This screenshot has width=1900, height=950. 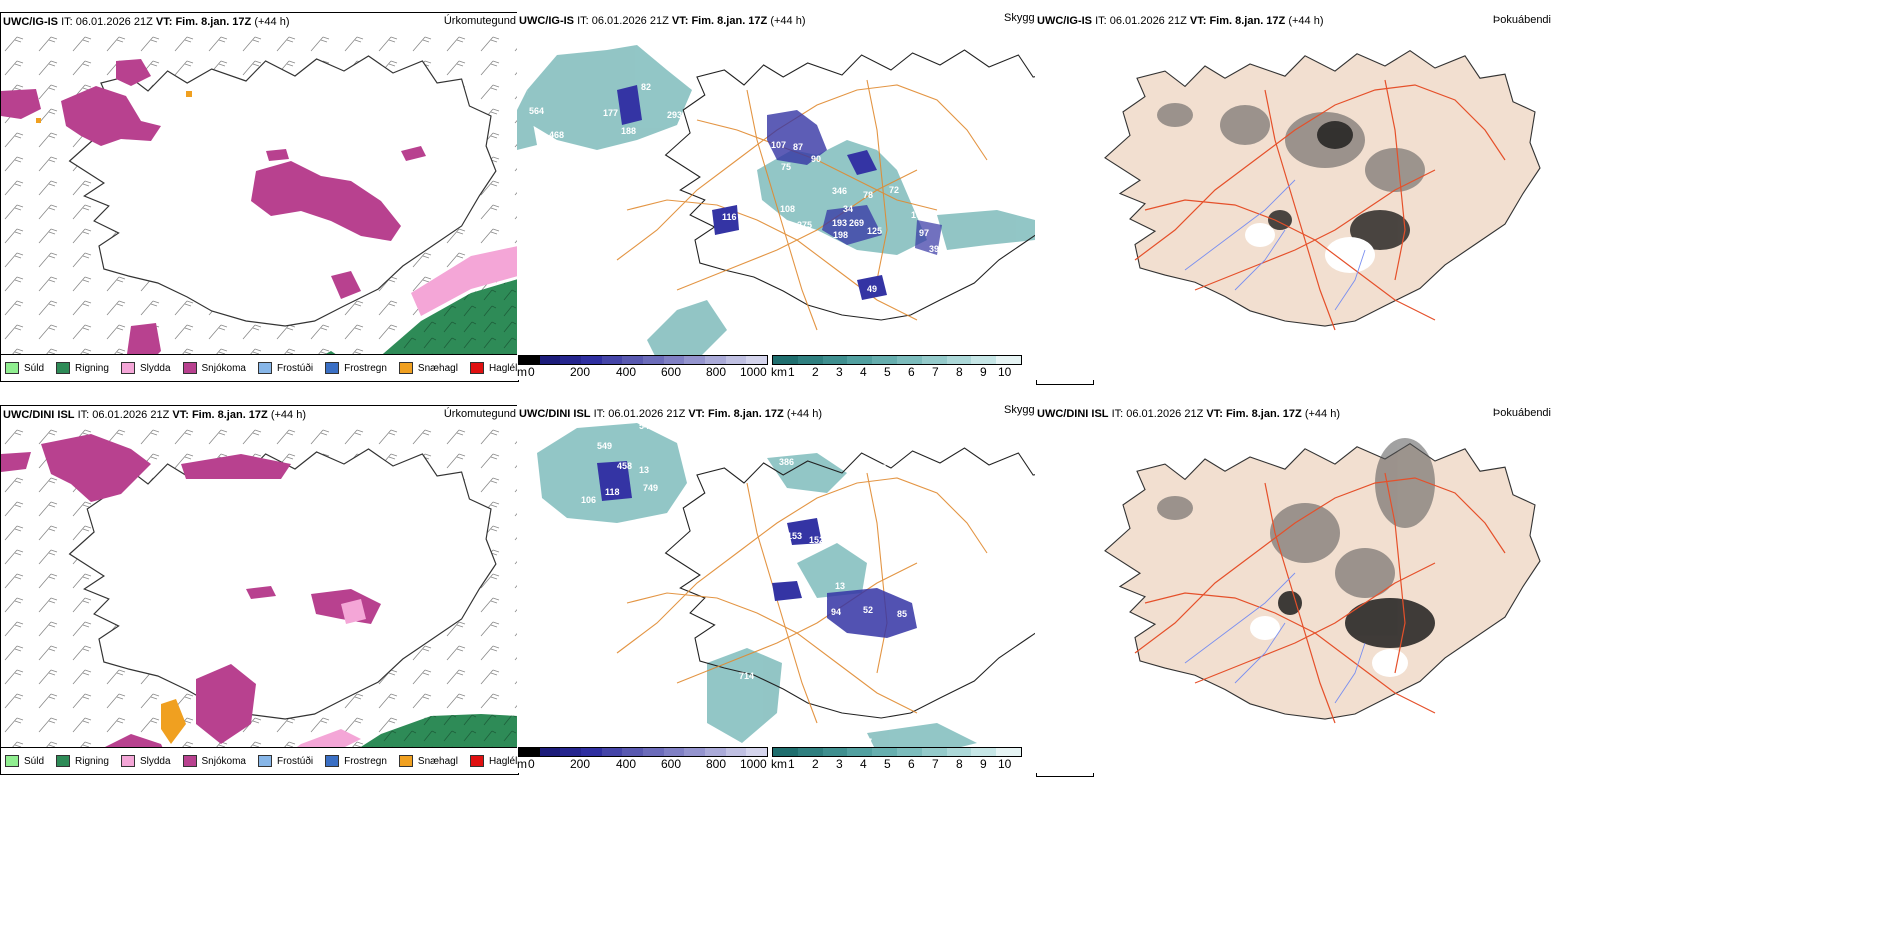 What do you see at coordinates (820, 602) in the screenshot?
I see `vis-value: 117` at bounding box center [820, 602].